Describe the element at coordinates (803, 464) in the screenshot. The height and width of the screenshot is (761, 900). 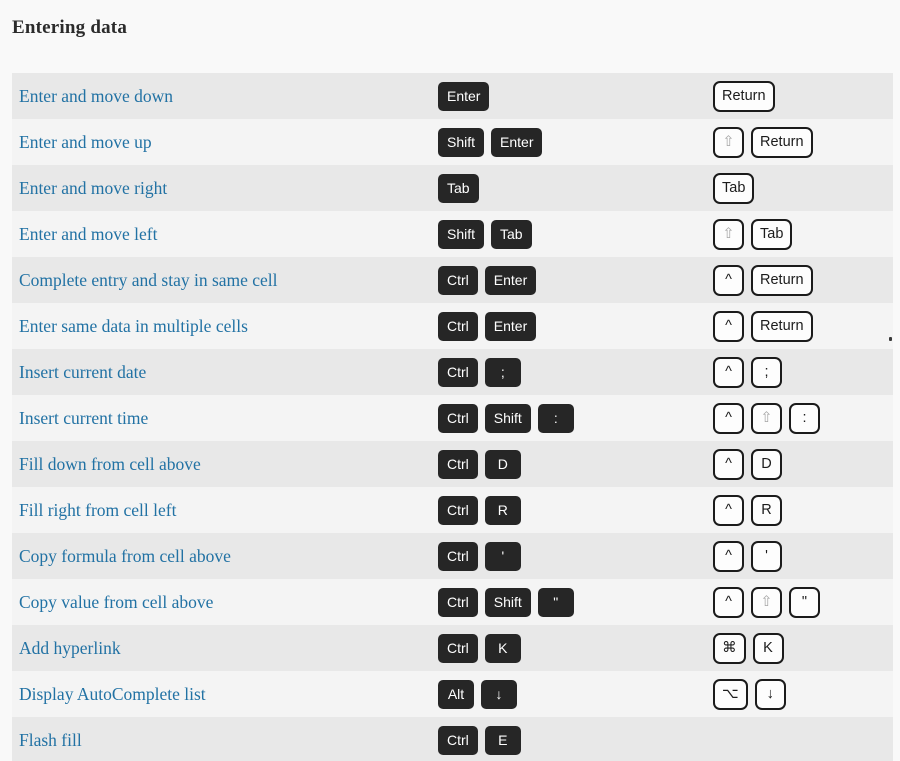
I see `mac-keys-group: ^ D` at that location.